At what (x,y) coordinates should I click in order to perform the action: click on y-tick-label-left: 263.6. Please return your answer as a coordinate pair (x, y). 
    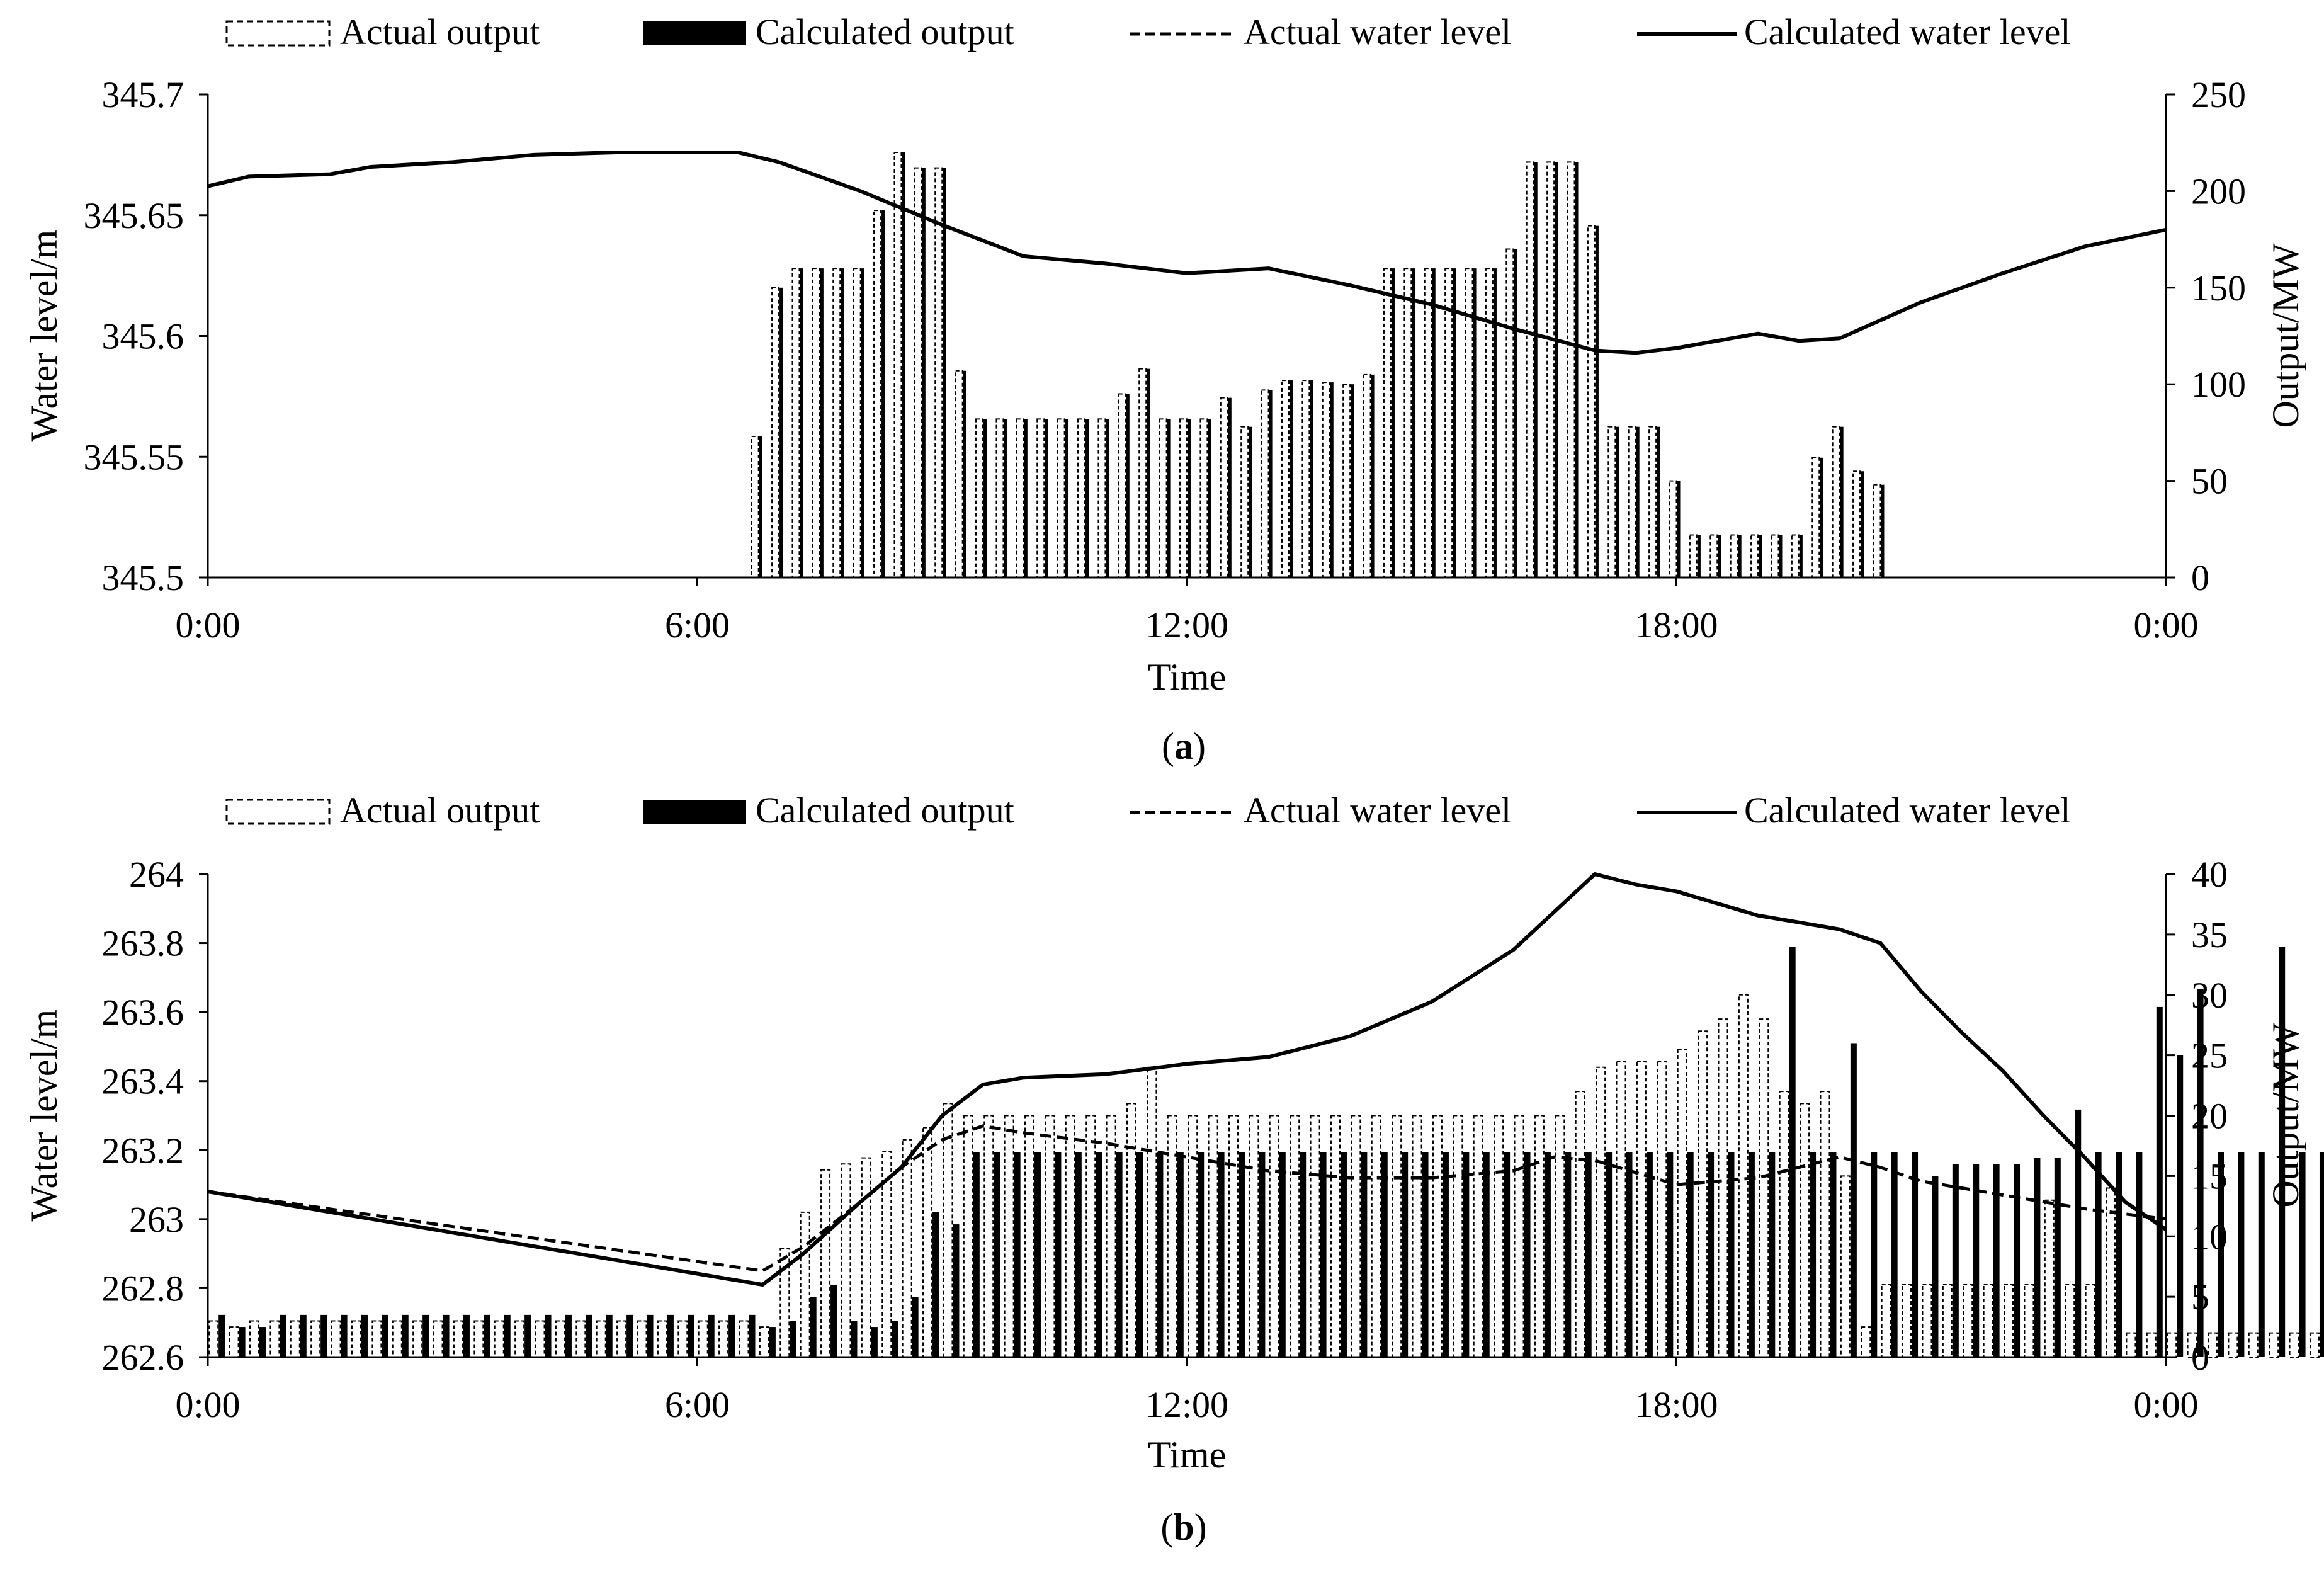
    Looking at the image, I should click on (143, 1013).